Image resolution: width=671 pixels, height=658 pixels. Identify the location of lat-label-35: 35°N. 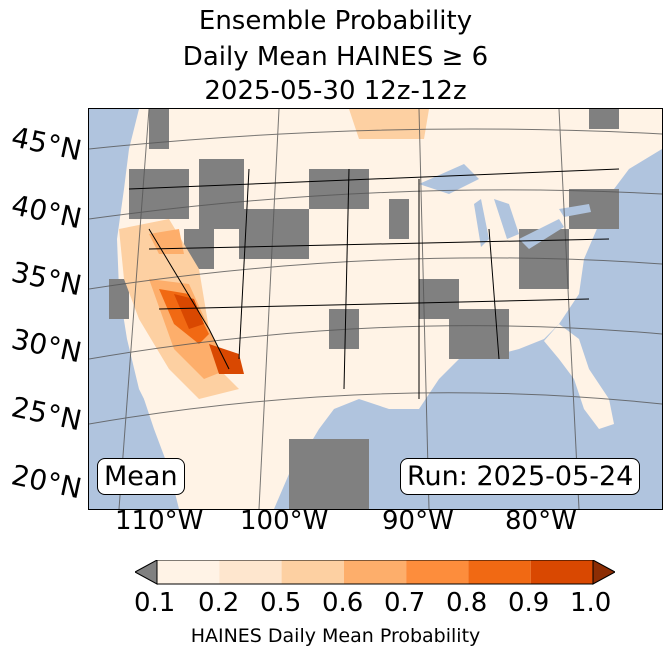
(46, 279).